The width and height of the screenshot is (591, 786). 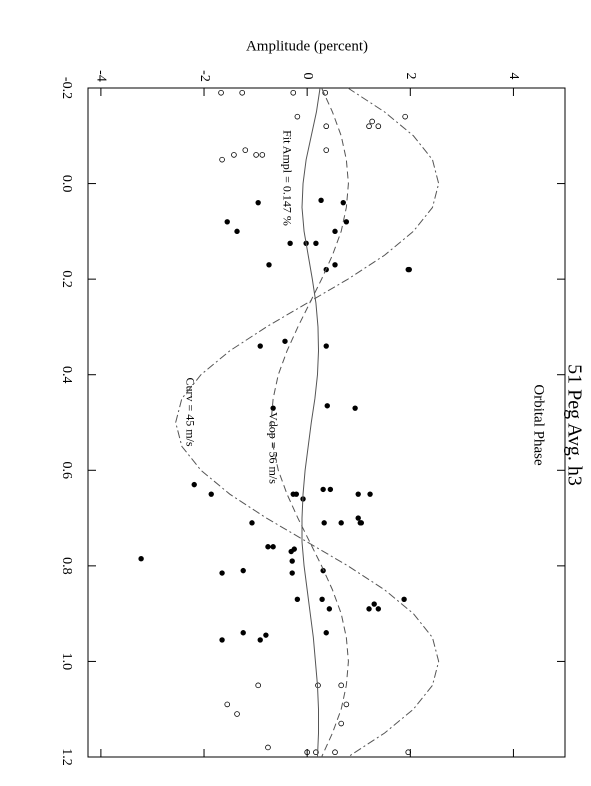 What do you see at coordinates (66, 279) in the screenshot?
I see `x-tick-label: 0.2` at bounding box center [66, 279].